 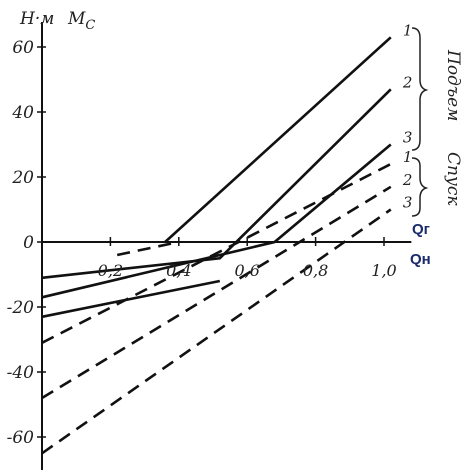 I want to click on y-axis-unit: Н·м, so click(x=36, y=19).